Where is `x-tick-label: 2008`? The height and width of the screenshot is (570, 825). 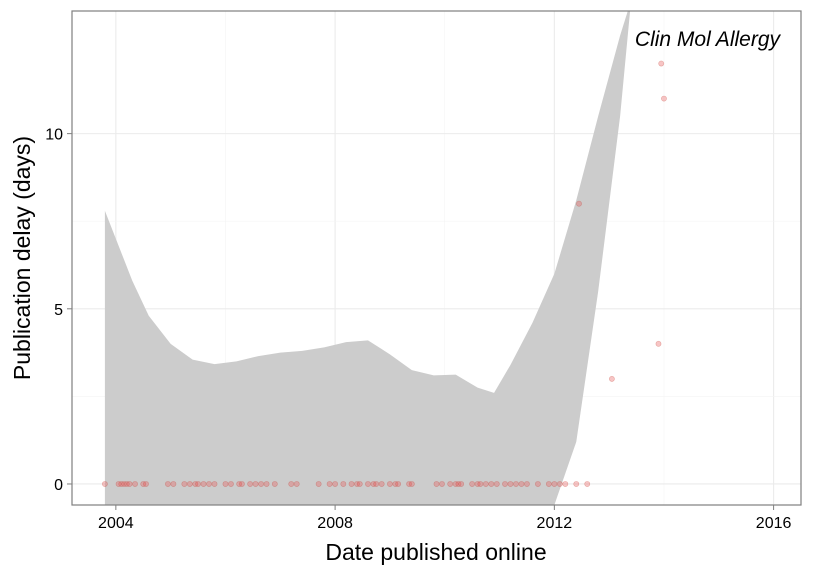
x-tick-label: 2008 is located at coordinates (335, 523).